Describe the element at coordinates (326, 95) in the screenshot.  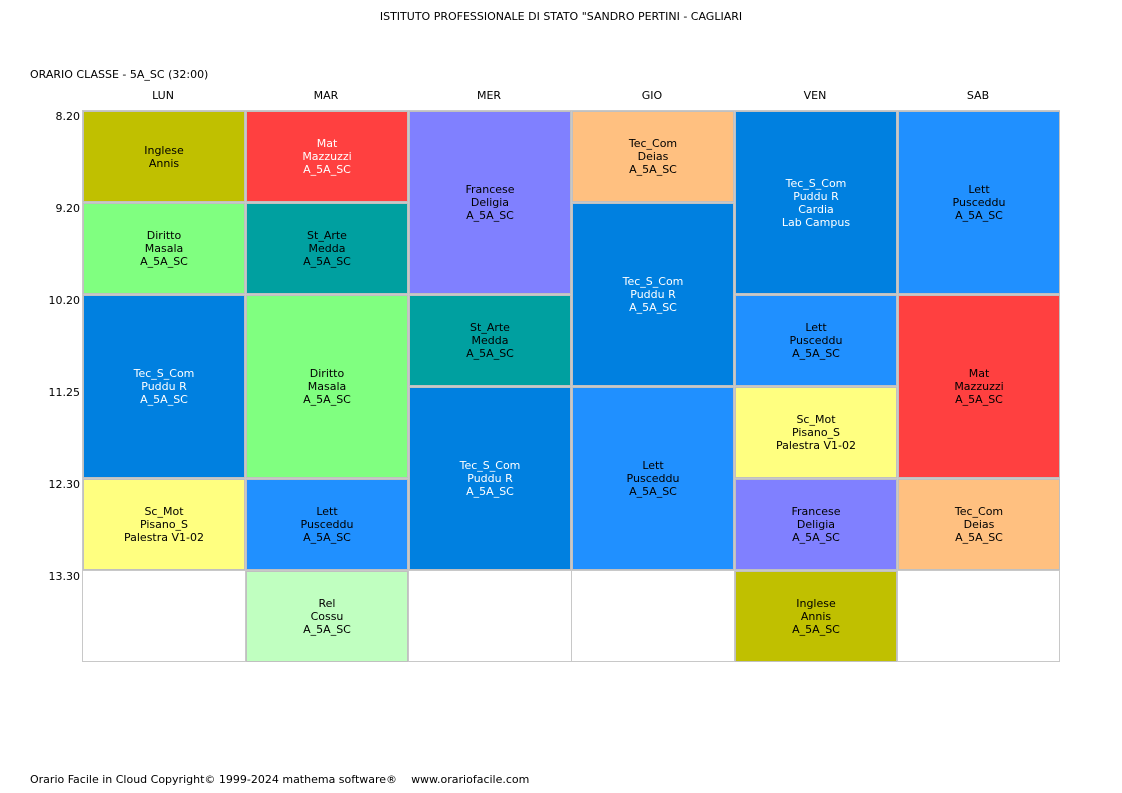
I see `day-header-mar: MAR` at that location.